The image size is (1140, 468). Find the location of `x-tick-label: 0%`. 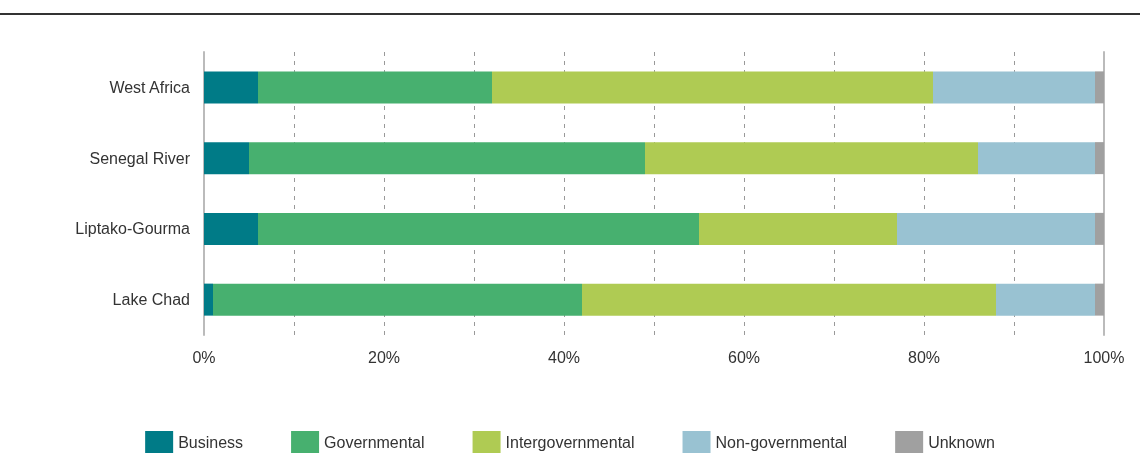

x-tick-label: 0% is located at coordinates (204, 357).